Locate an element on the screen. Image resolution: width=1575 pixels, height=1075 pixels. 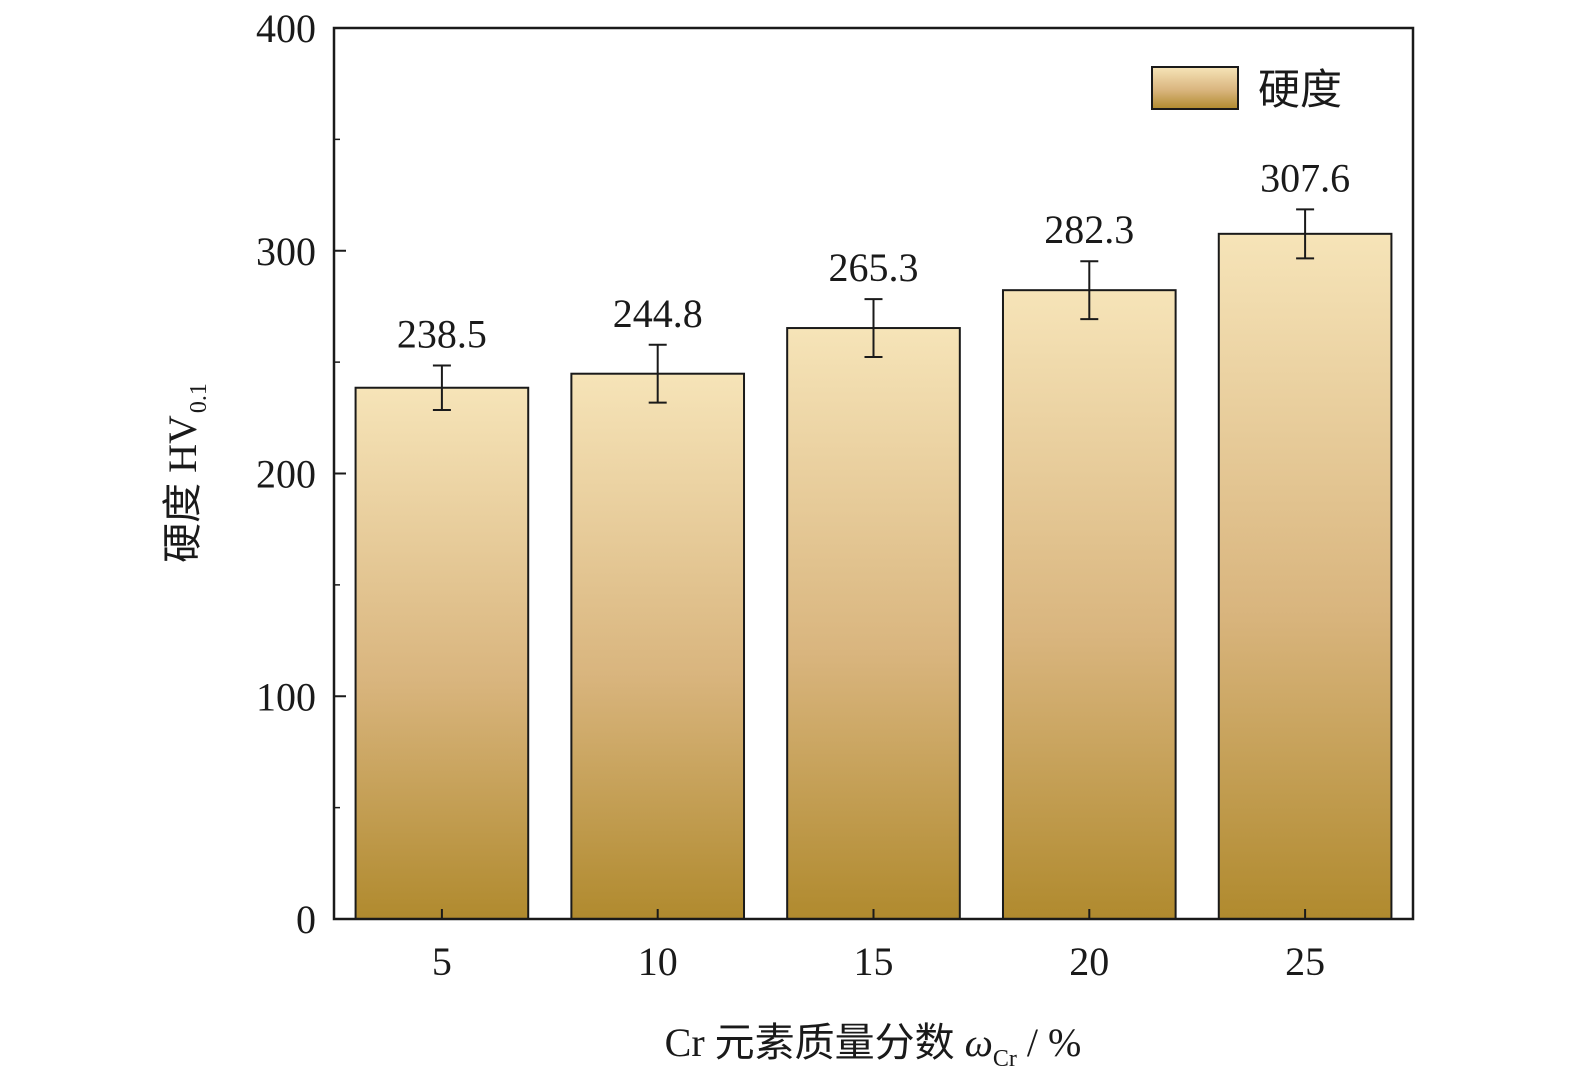
x-tick-label-5: 5 is located at coordinates (442, 961).